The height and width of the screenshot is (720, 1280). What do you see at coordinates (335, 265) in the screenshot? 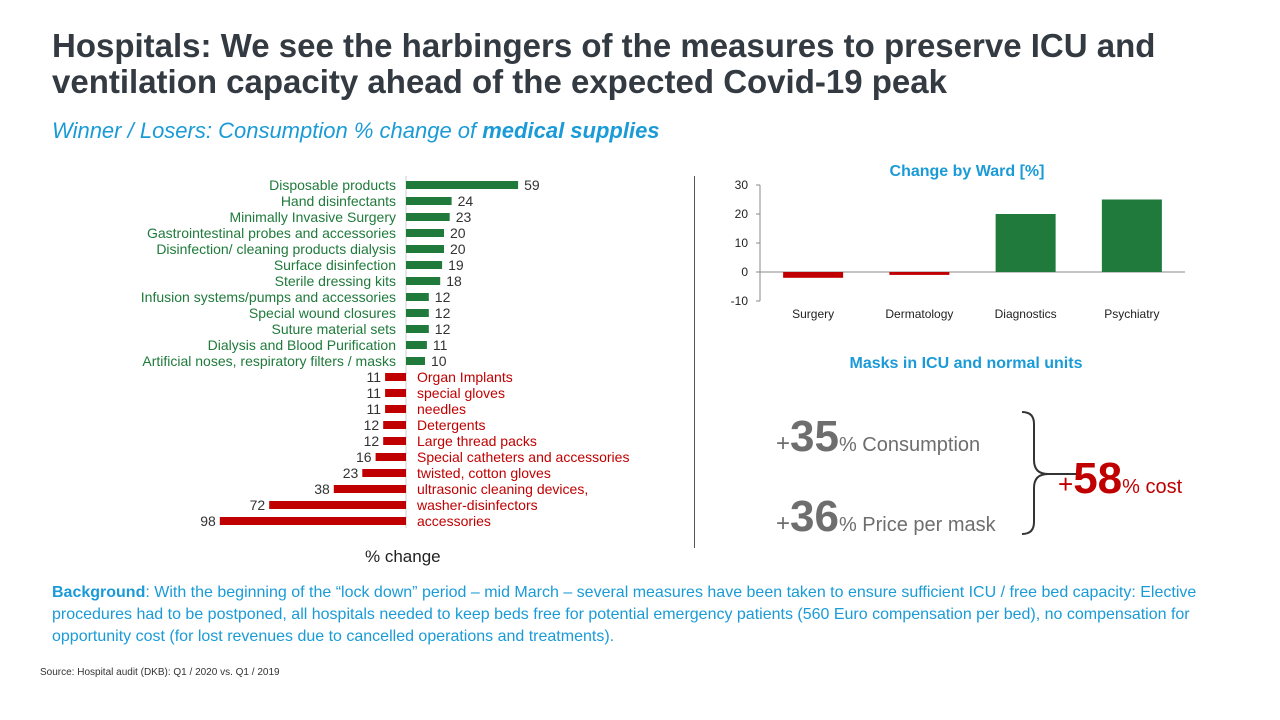
I see `category-label: Surface disinfection` at bounding box center [335, 265].